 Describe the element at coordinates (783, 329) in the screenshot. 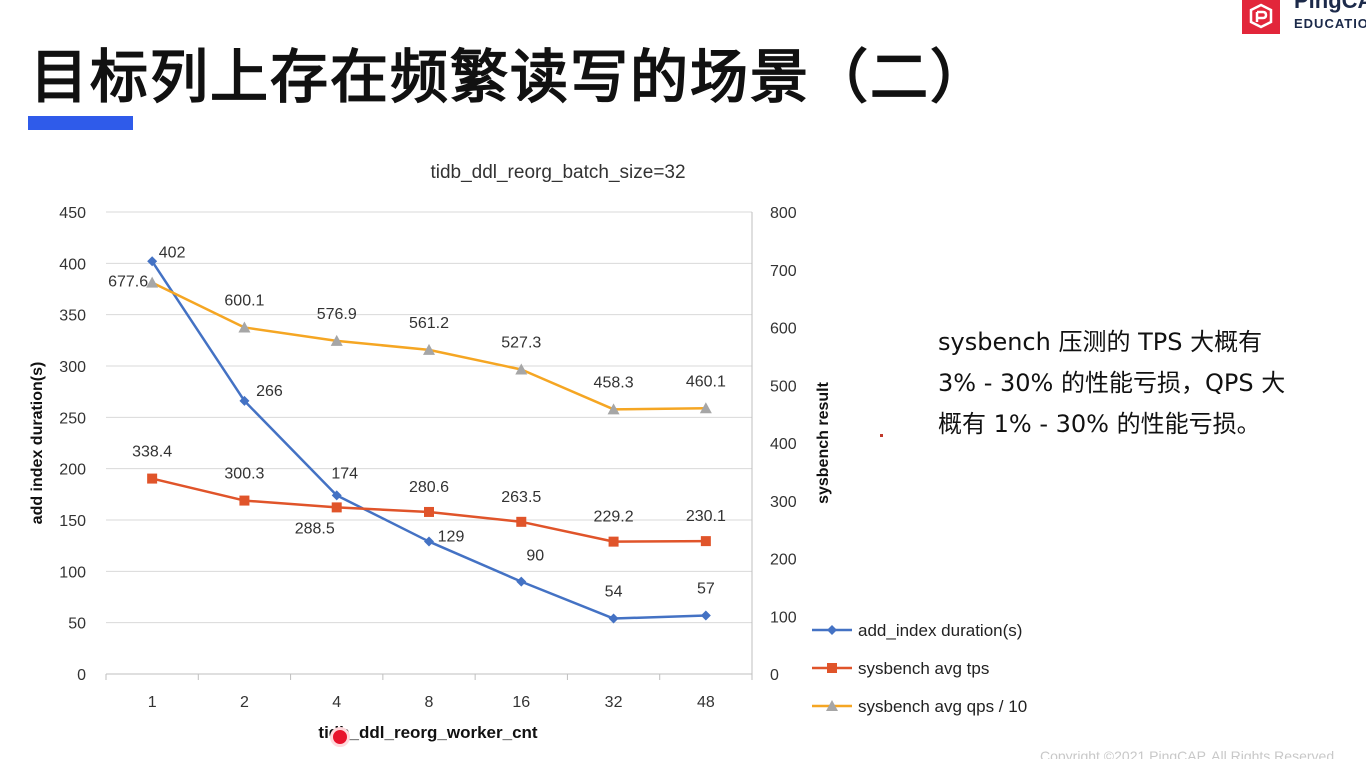

I see `y2-tick-label: 600` at that location.